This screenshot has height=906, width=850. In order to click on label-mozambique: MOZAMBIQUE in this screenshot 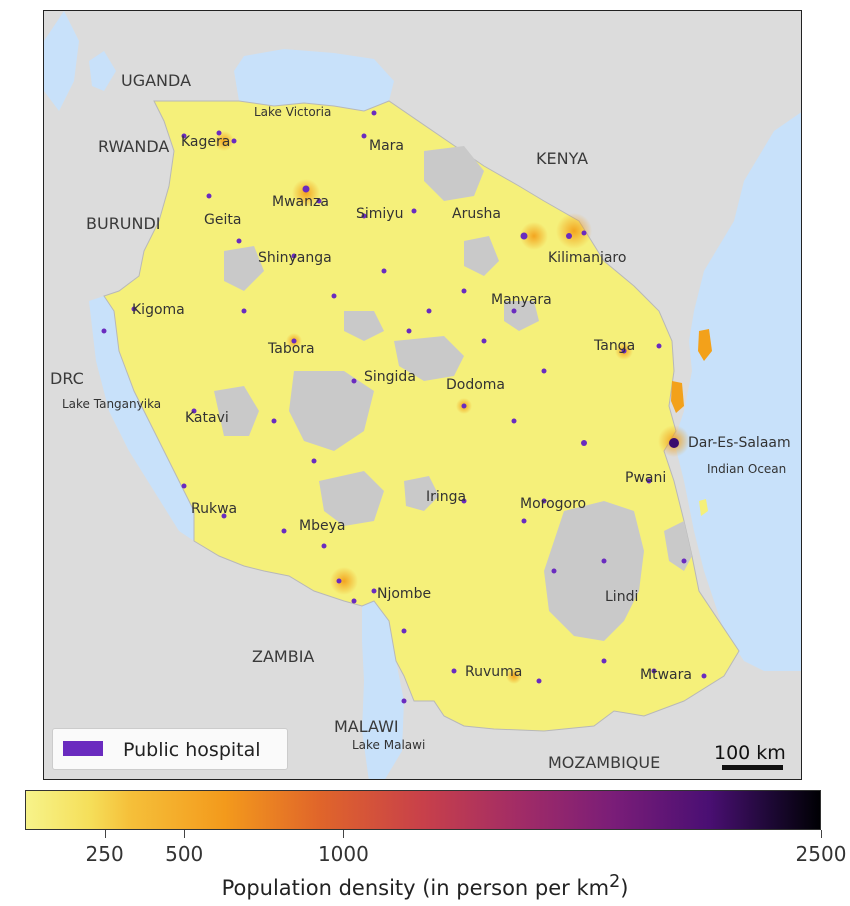, I will do `click(604, 762)`.